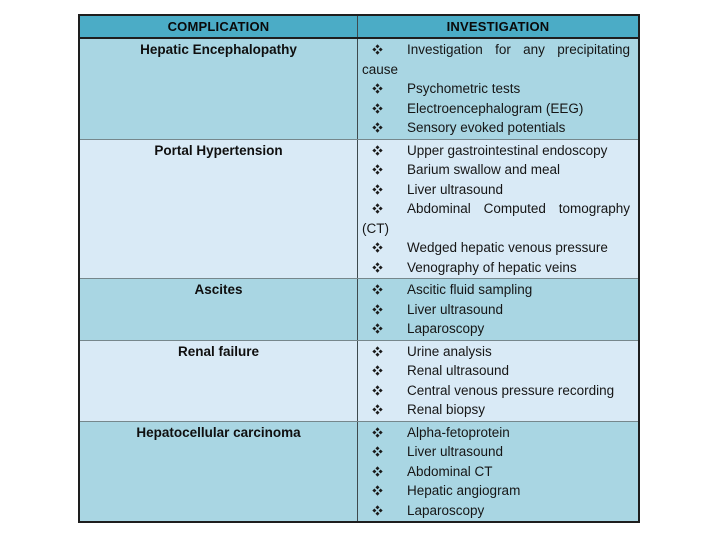 Image resolution: width=713 pixels, height=543 pixels. What do you see at coordinates (484, 169) in the screenshot?
I see `investigation-text: Barium swallow and meal` at bounding box center [484, 169].